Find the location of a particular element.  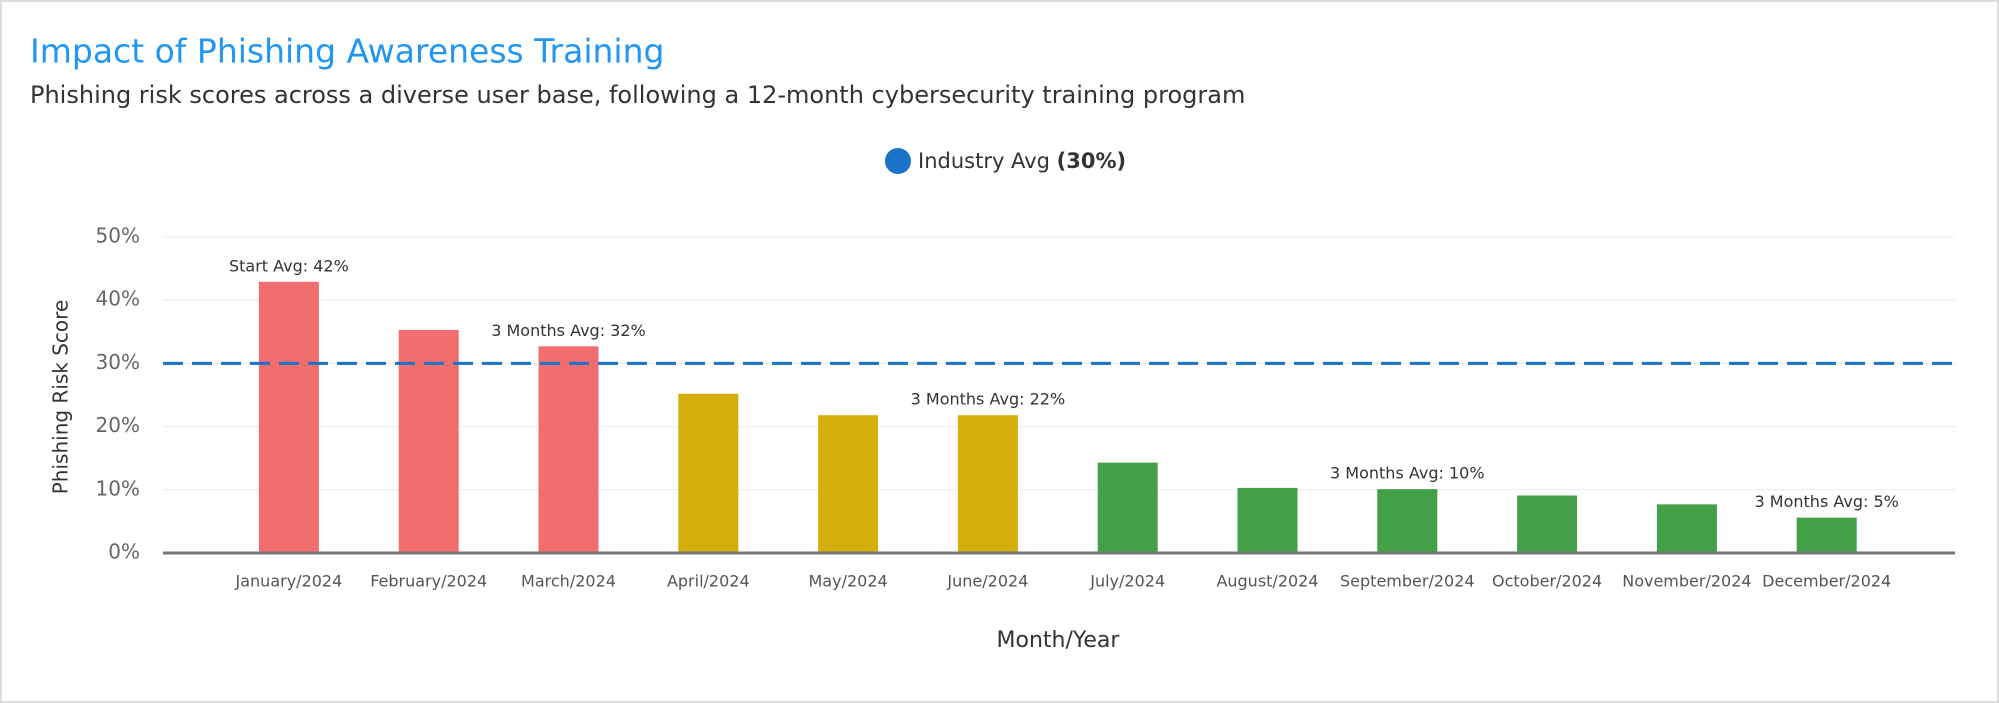

y-tick-label: 30% is located at coordinates (118, 362).